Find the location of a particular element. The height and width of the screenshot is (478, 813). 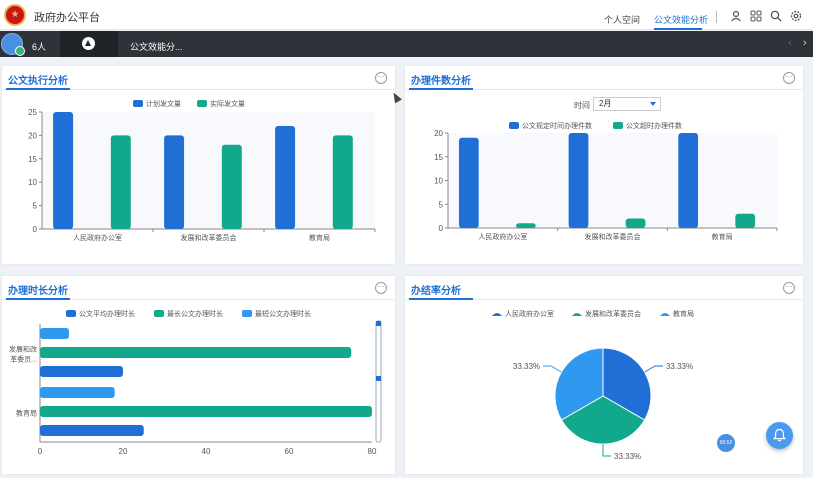

panel-title: 办理件数分析 is located at coordinates (441, 81).